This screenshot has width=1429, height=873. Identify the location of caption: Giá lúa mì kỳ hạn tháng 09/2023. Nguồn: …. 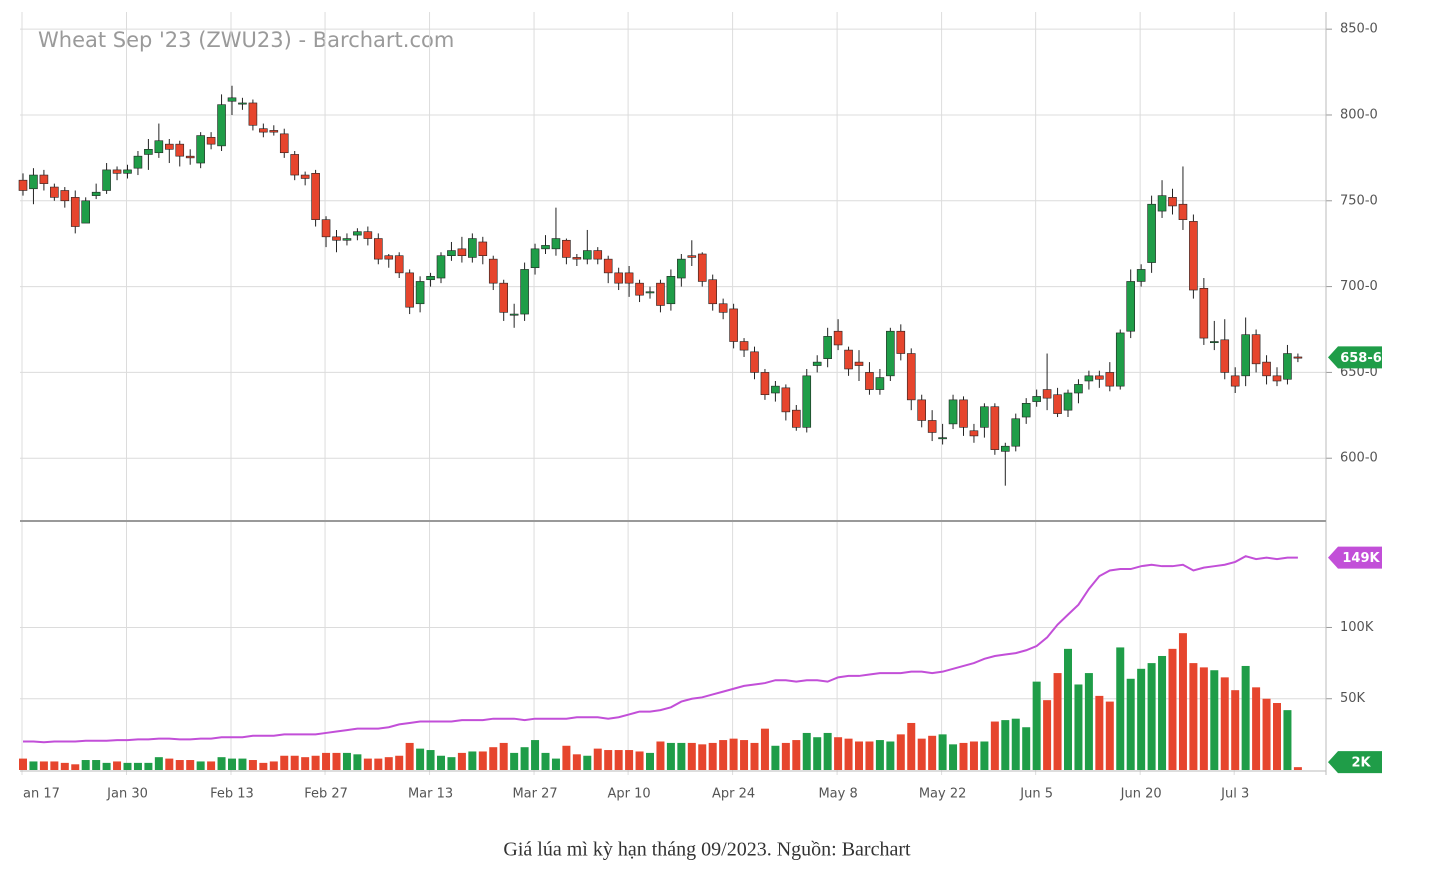
(707, 850).